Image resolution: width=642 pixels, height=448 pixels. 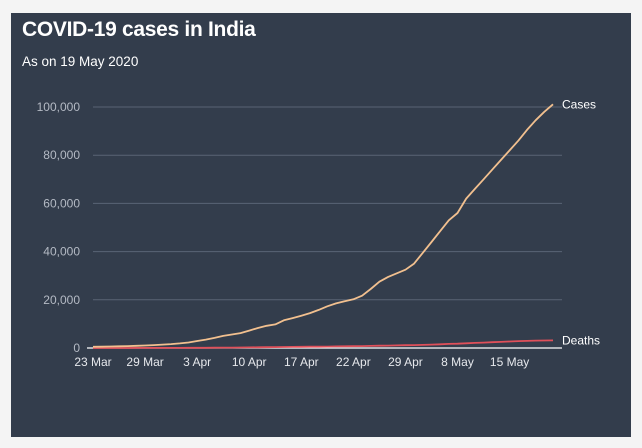 What do you see at coordinates (249, 362) in the screenshot?
I see `x-tick-label: 10 Apr` at bounding box center [249, 362].